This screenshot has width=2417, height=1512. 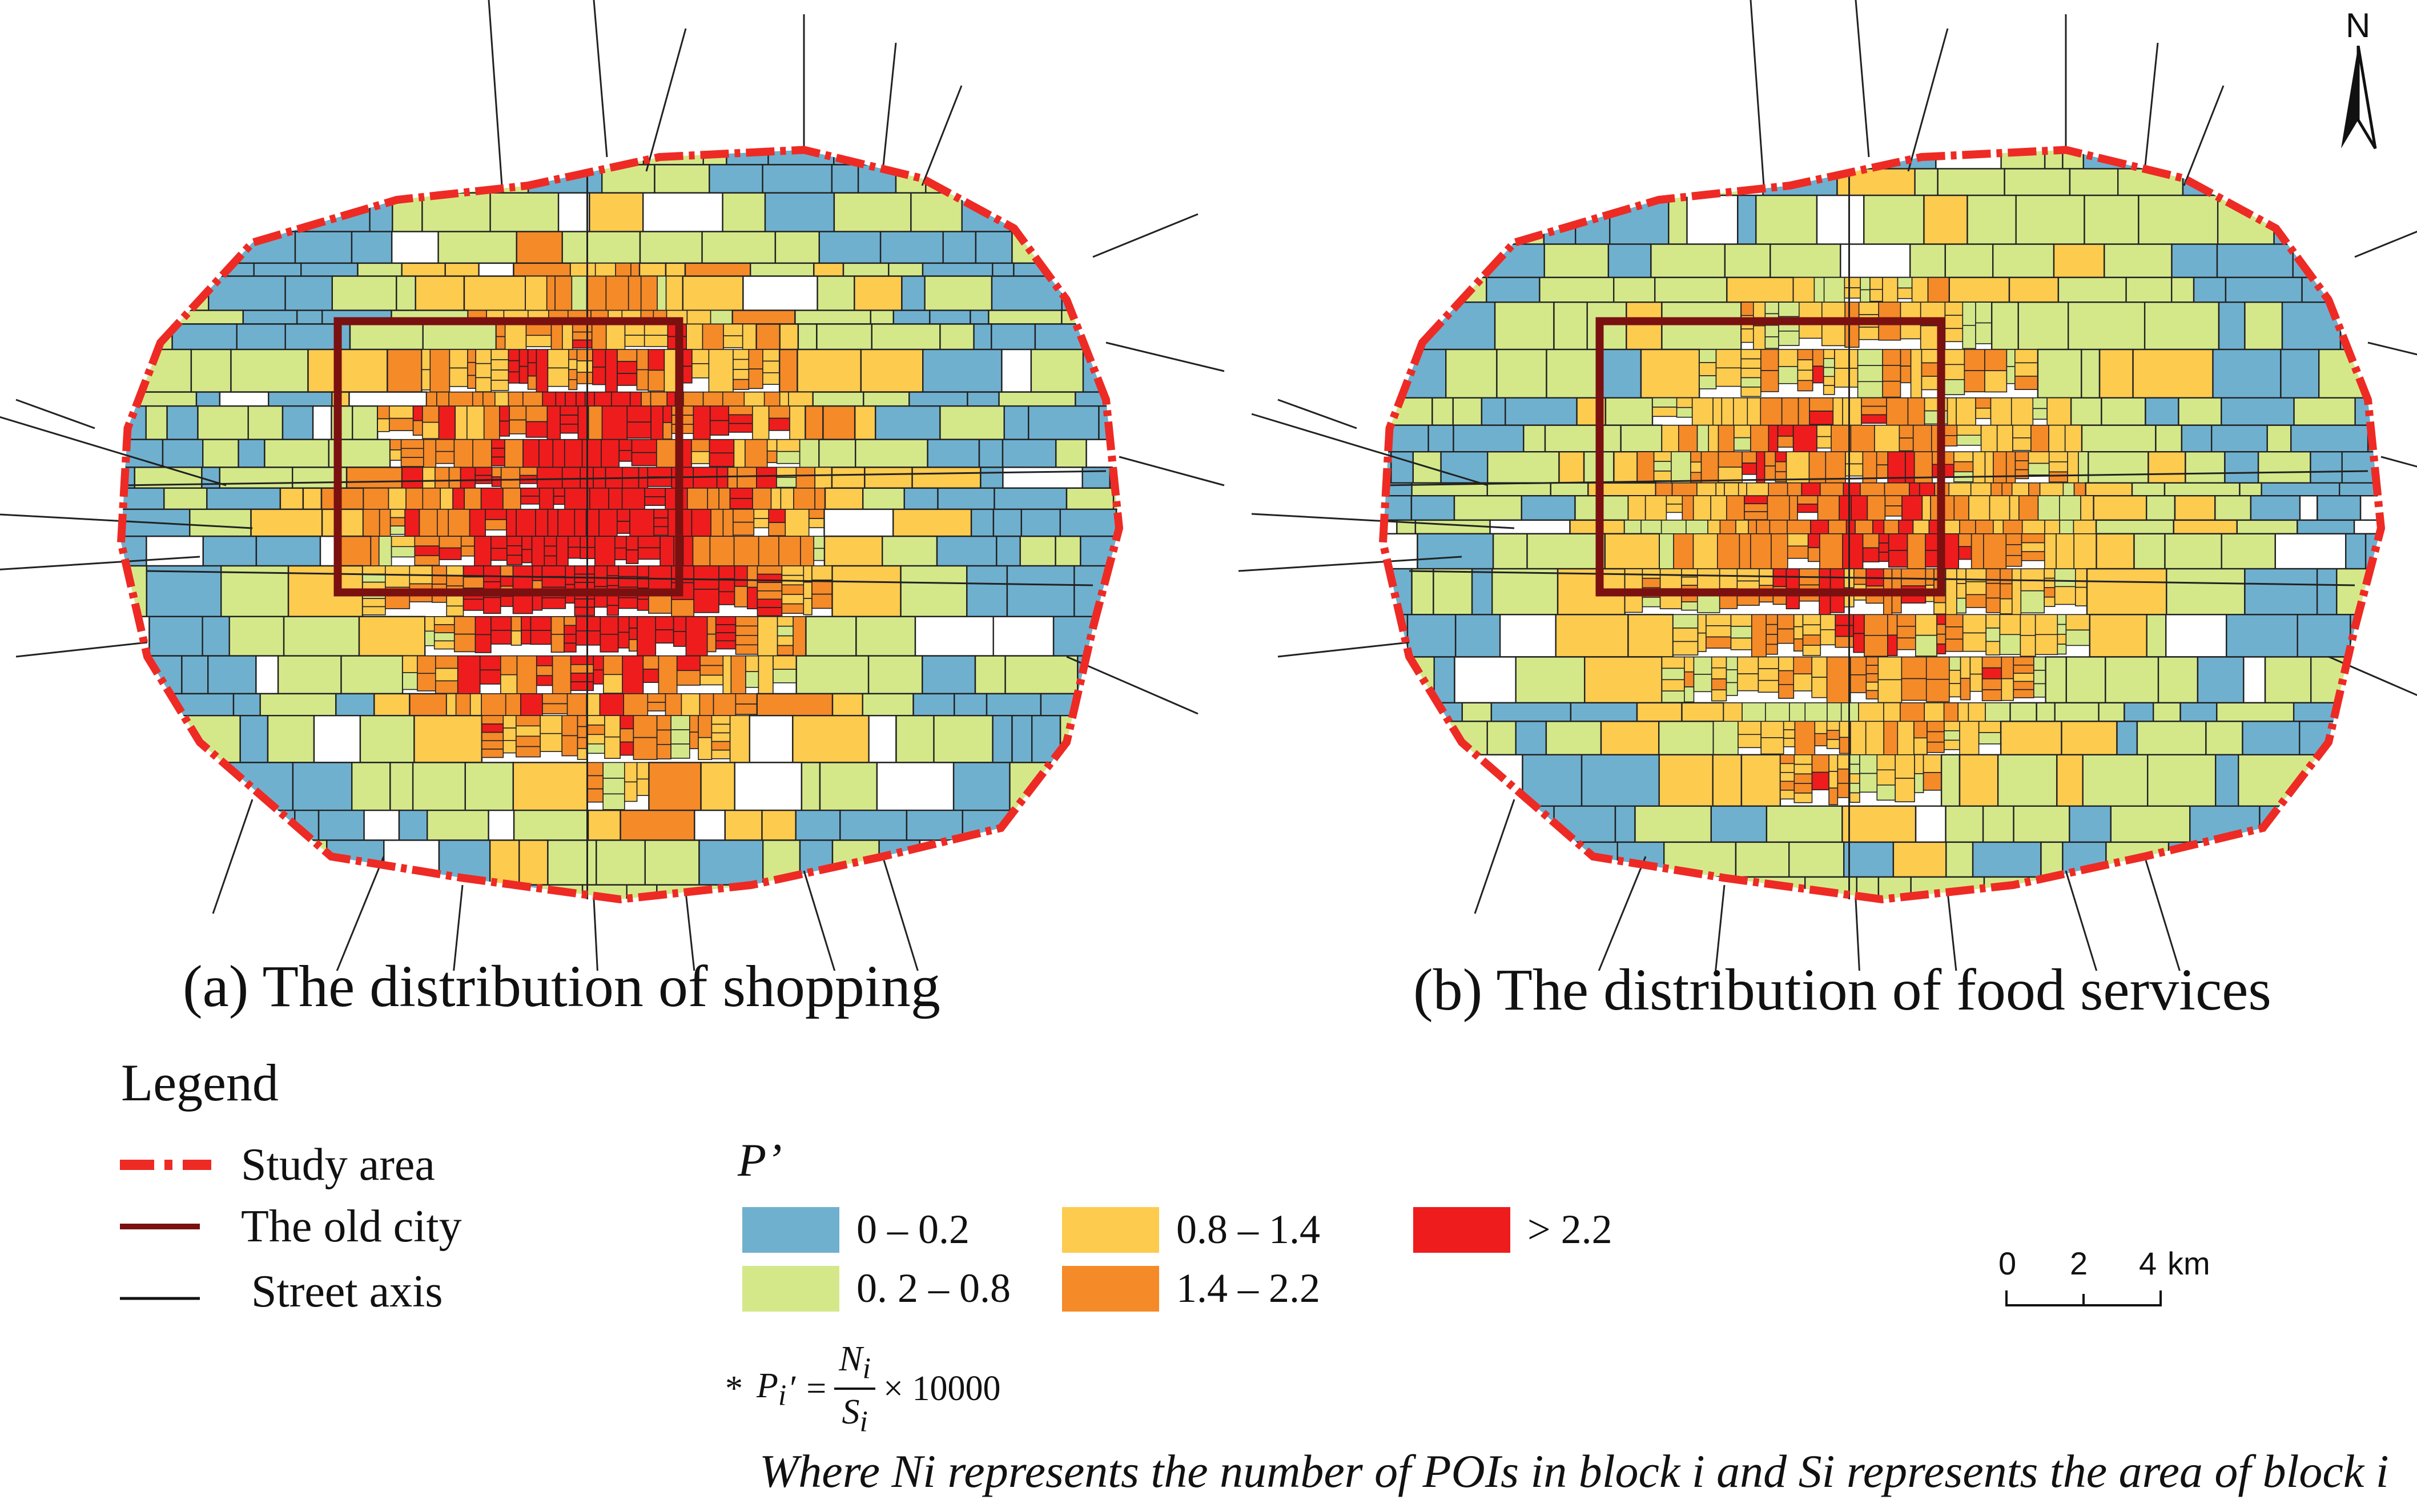 I want to click on class-label: > 2.2, so click(x=1569, y=1229).